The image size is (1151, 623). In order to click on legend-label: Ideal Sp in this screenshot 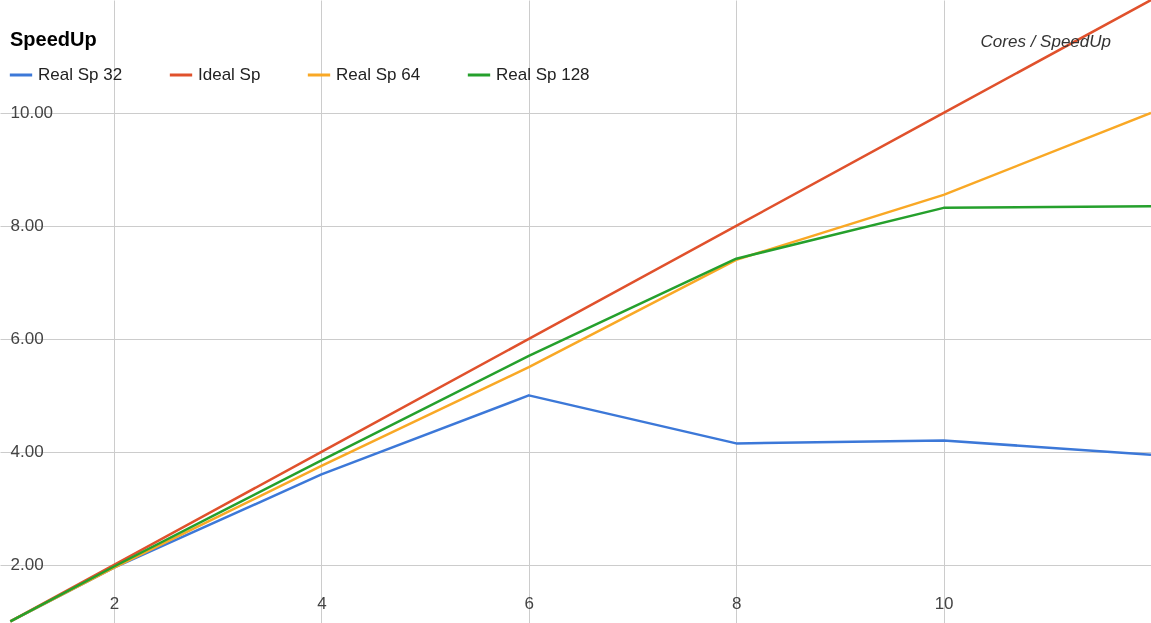, I will do `click(229, 74)`.